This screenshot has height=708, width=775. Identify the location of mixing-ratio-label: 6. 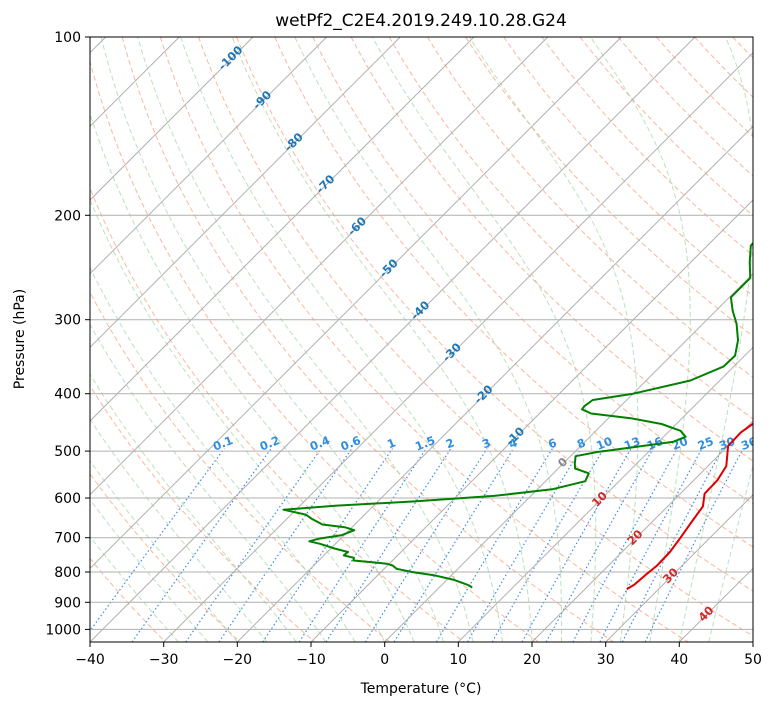
(552, 443).